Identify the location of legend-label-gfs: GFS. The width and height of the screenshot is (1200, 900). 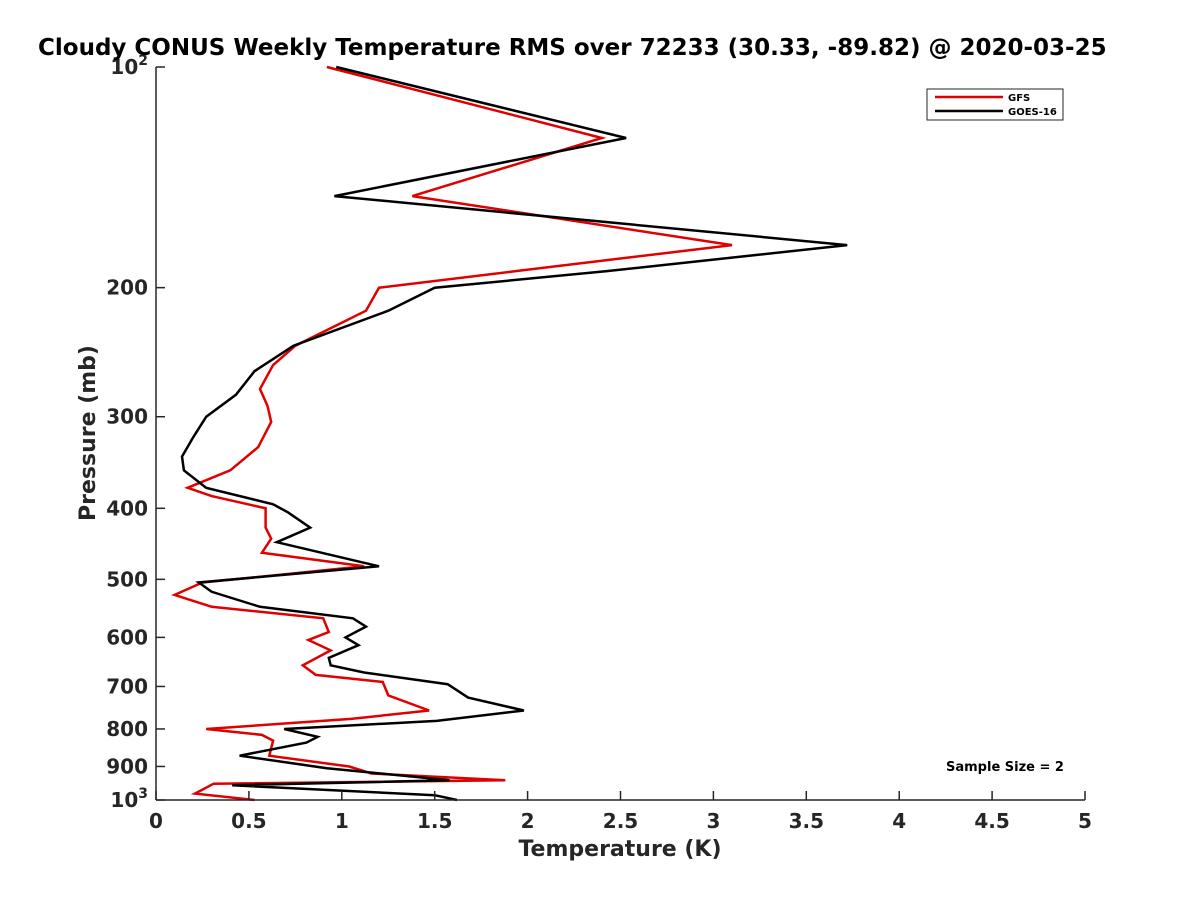
(1019, 98).